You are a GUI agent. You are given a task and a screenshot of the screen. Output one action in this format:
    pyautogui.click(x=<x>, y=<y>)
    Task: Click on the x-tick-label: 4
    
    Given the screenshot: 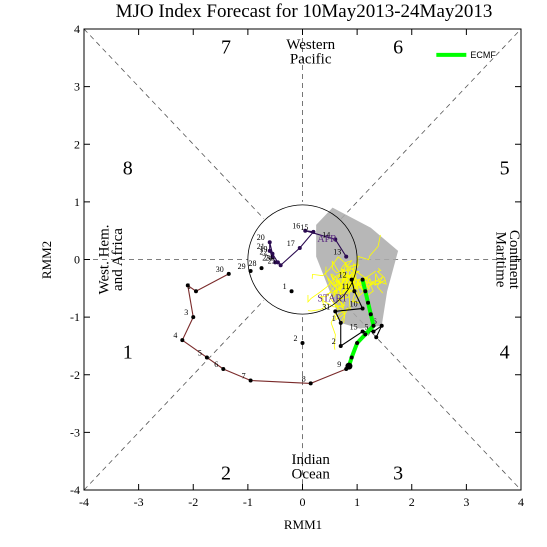 What is the action you would take?
    pyautogui.click(x=521, y=502)
    